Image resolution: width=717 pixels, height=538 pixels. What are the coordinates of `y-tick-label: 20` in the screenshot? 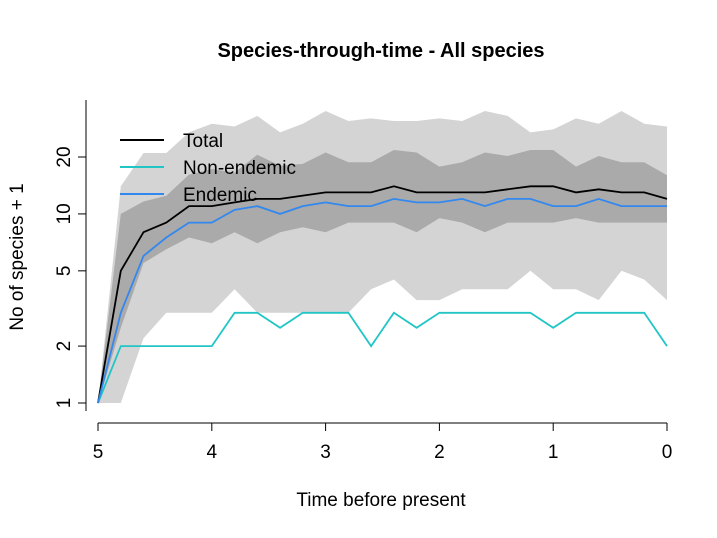 It's located at (64, 156).